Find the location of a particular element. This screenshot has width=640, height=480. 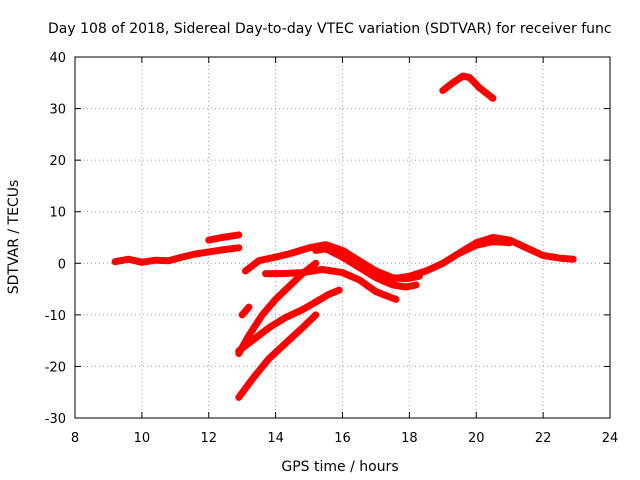

y-tick-label: 0 is located at coordinates (62, 264).